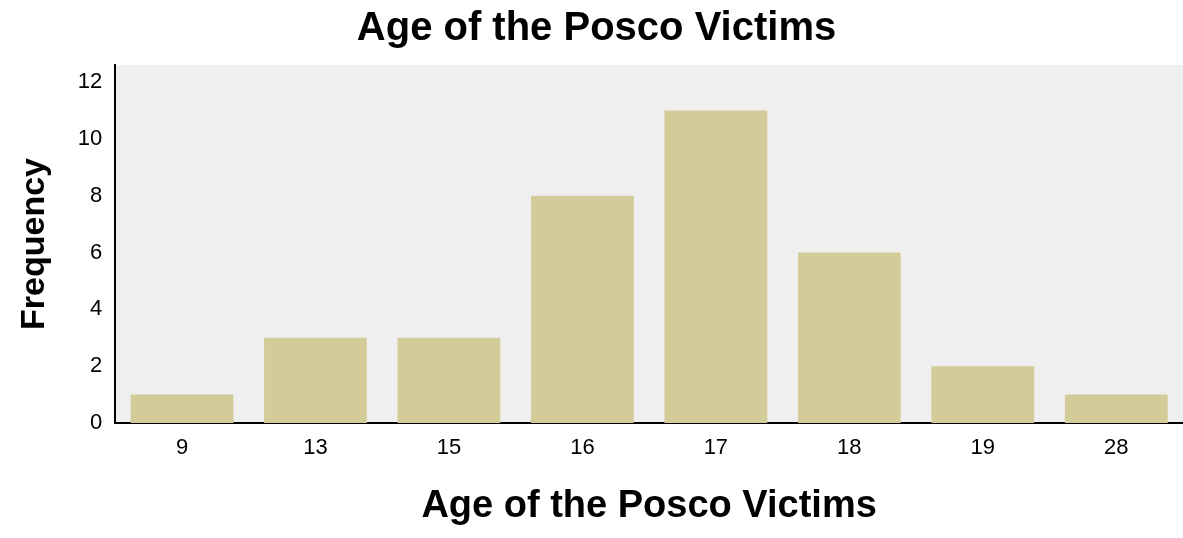 The width and height of the screenshot is (1183, 538). I want to click on x-tick-label: 16, so click(582, 447).